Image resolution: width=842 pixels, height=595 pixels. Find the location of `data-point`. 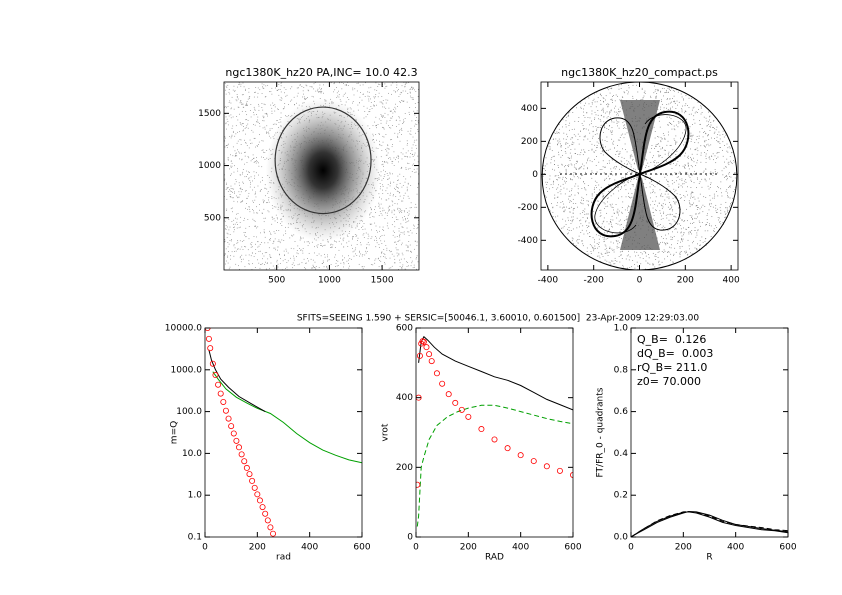

data-point is located at coordinates (246, 467).